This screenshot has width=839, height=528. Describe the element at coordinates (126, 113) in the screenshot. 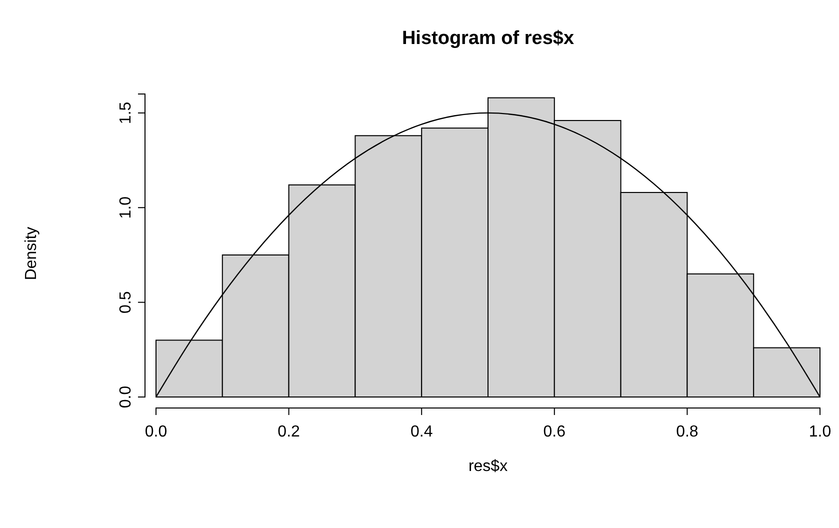

I see `y-tick-label: 1.5` at that location.